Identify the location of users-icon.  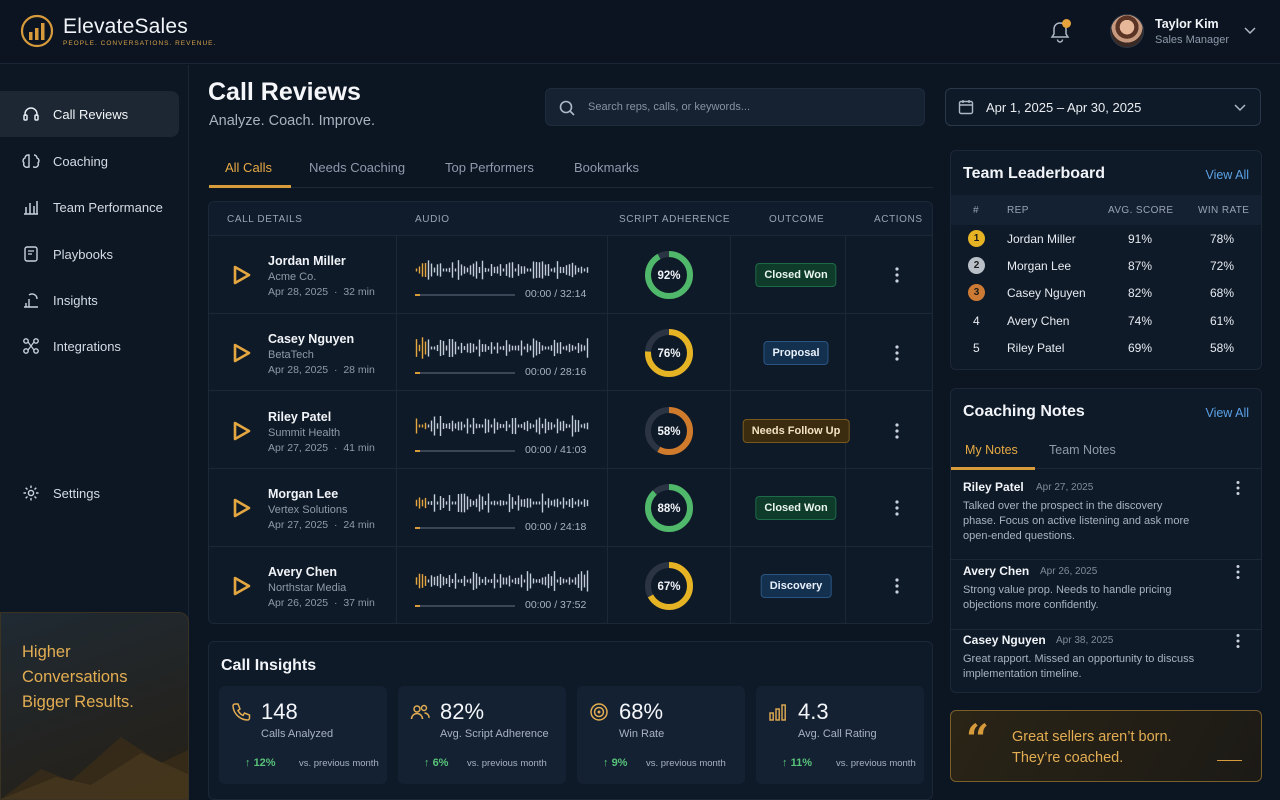
(420, 712).